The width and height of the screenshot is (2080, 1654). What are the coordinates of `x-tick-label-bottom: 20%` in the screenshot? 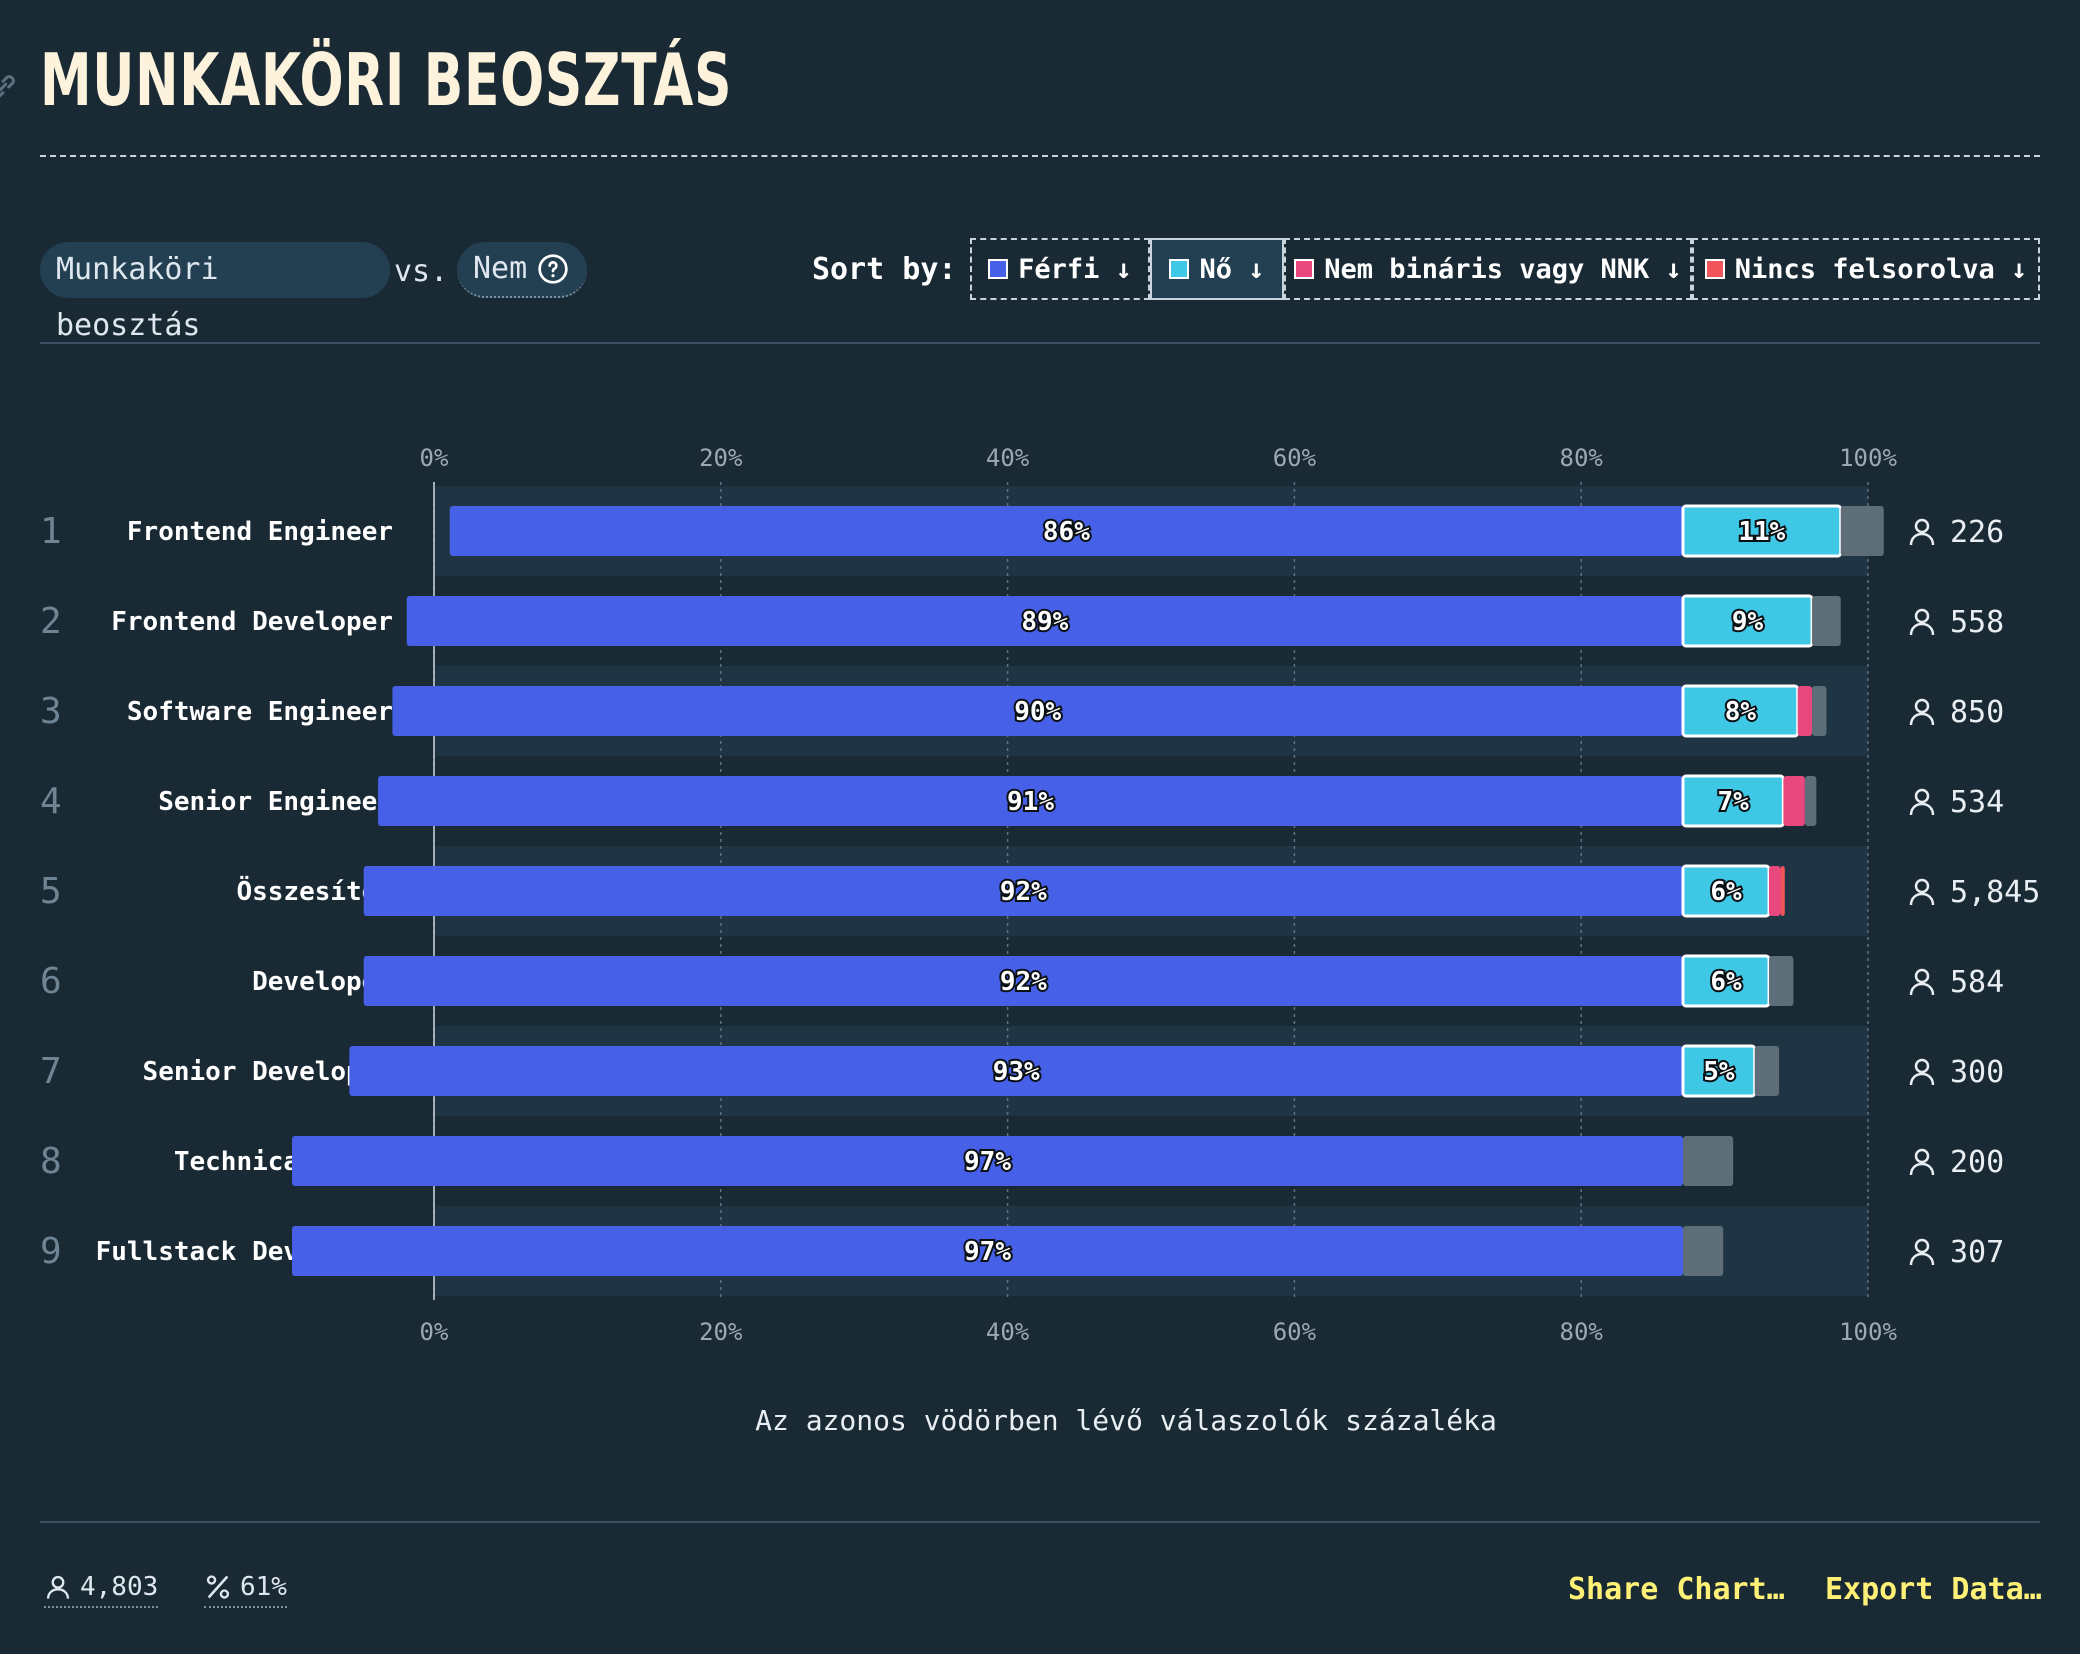 It's located at (721, 1332).